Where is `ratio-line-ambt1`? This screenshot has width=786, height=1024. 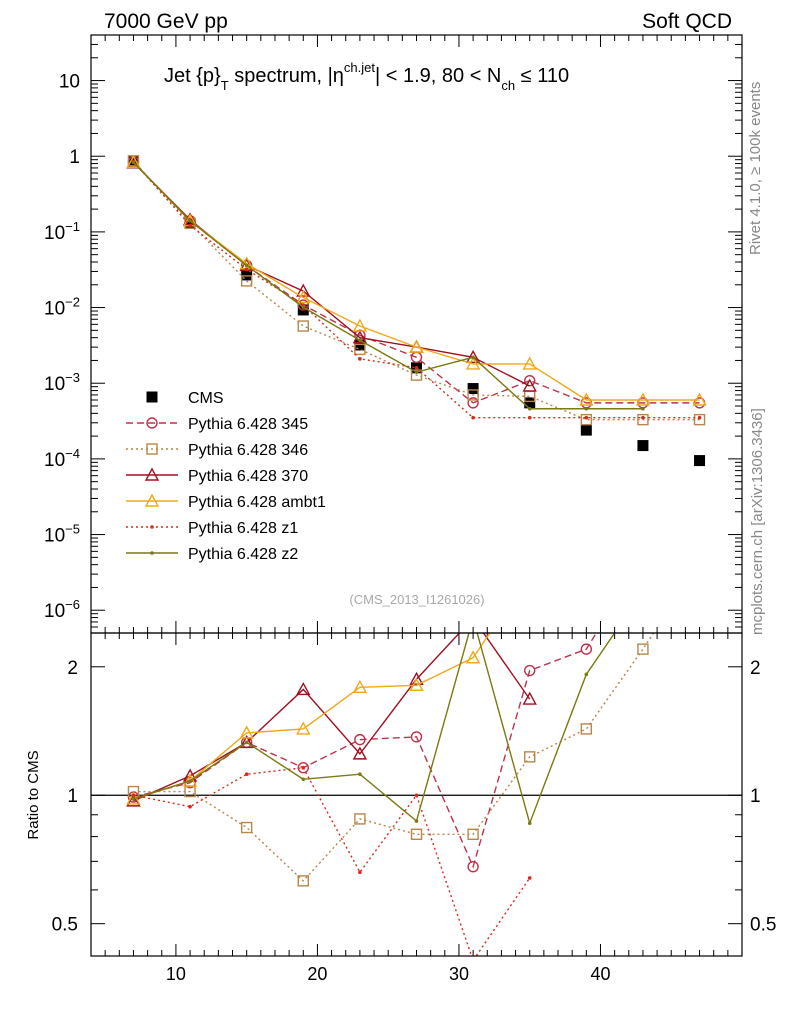 ratio-line-ambt1 is located at coordinates (312, 716).